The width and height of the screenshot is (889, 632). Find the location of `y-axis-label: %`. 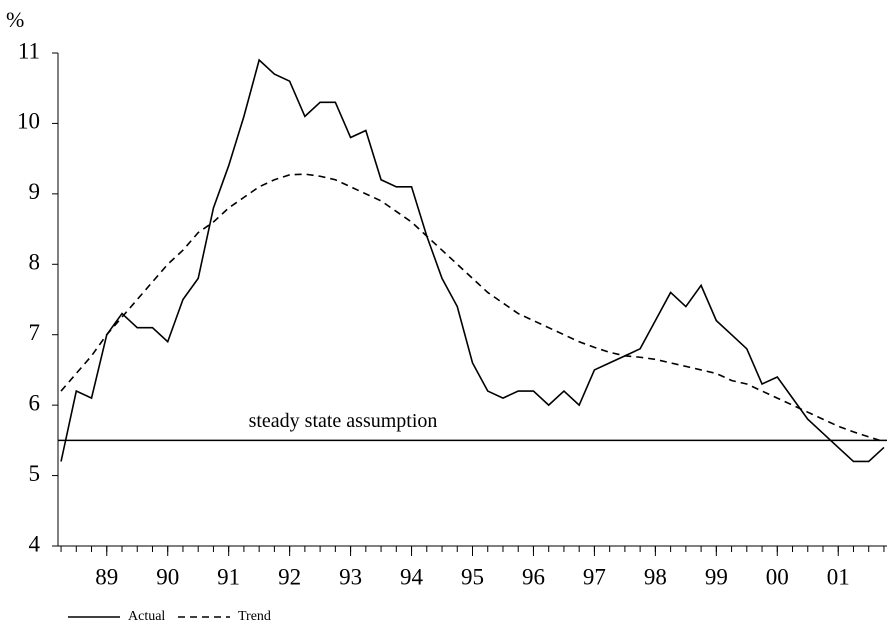

y-axis-label: % is located at coordinates (15, 19).